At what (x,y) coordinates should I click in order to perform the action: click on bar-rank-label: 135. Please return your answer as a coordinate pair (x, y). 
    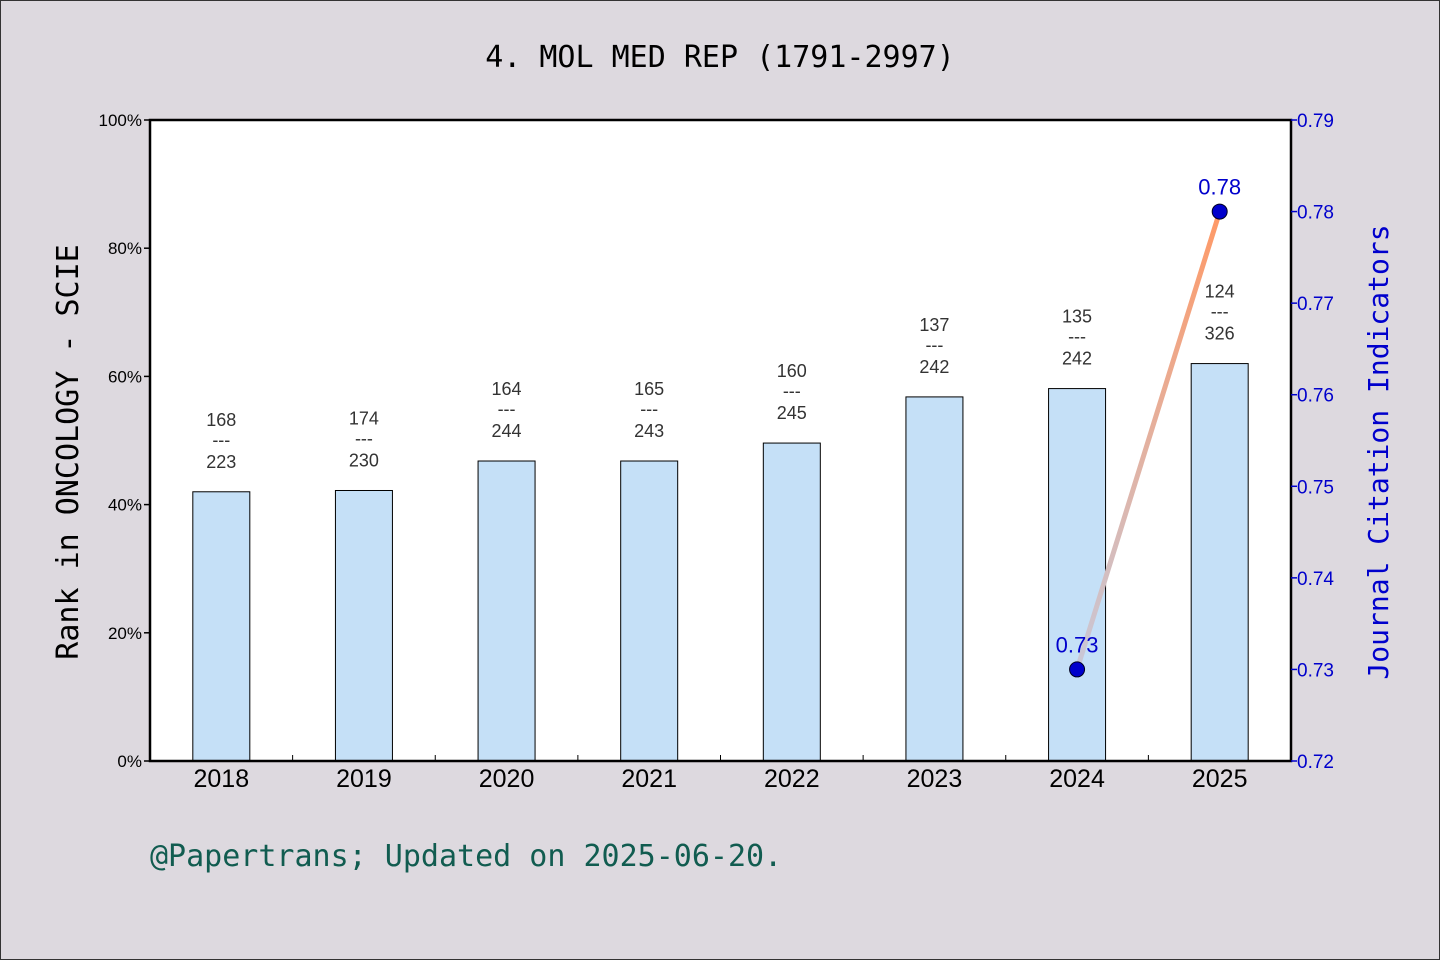
    Looking at the image, I should click on (1077, 317).